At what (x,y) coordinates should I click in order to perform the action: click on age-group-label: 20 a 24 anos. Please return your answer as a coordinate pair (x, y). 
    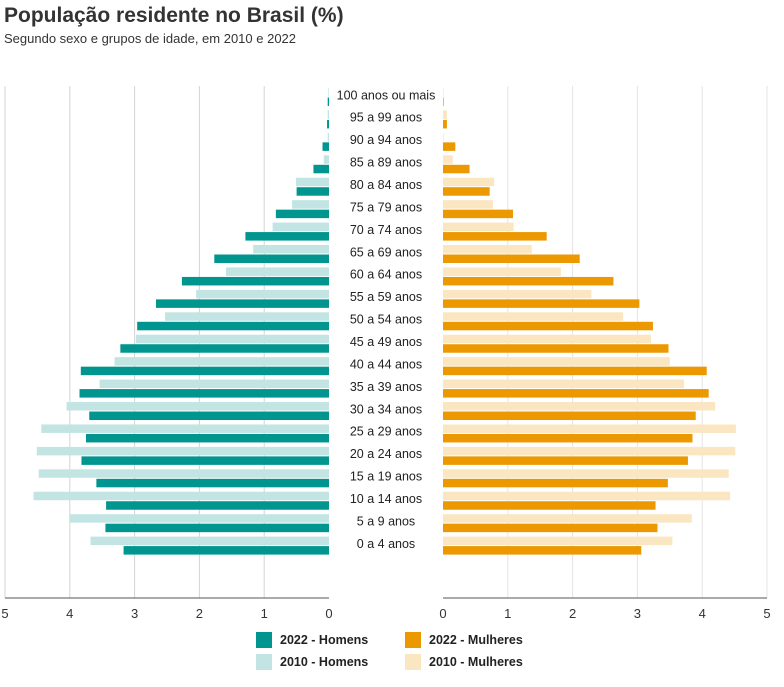
    Looking at the image, I should click on (386, 454).